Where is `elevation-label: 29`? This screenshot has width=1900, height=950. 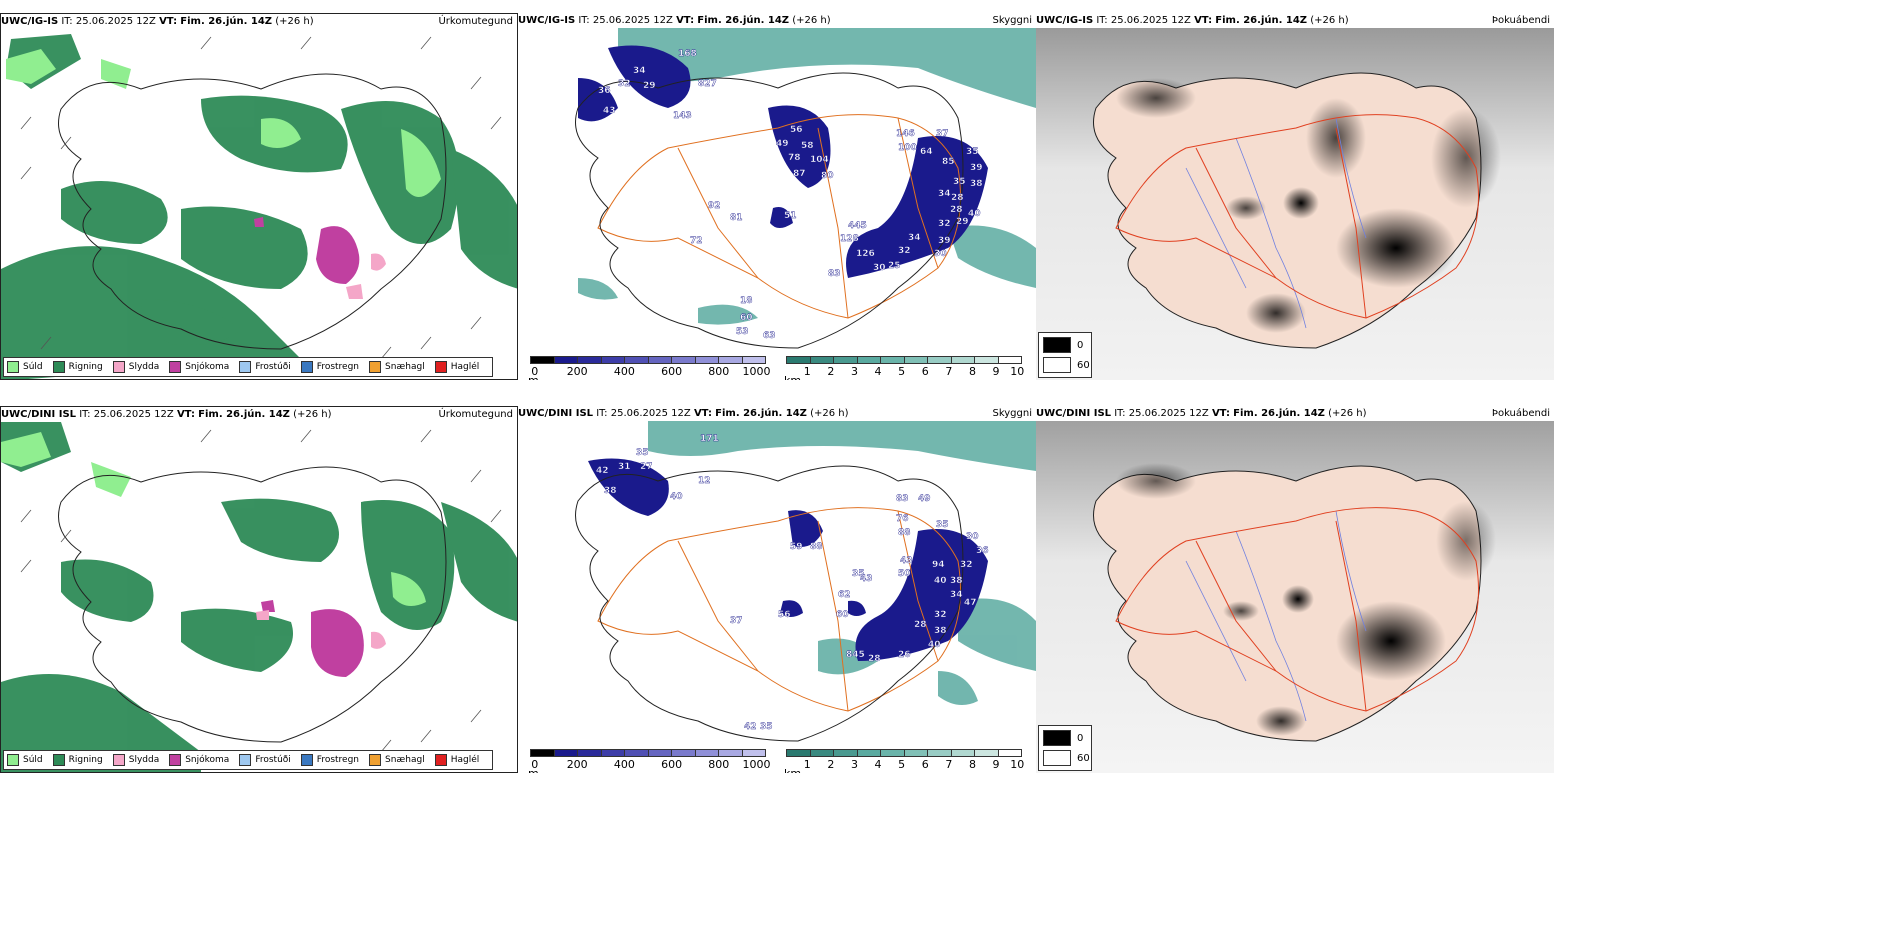
elevation-label: 29 is located at coordinates (649, 86).